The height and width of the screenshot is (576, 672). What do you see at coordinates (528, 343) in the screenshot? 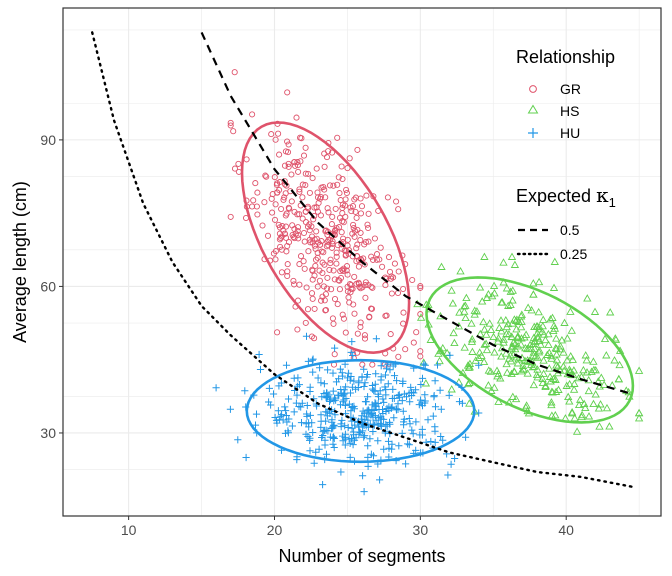
I see `series-hs` at bounding box center [528, 343].